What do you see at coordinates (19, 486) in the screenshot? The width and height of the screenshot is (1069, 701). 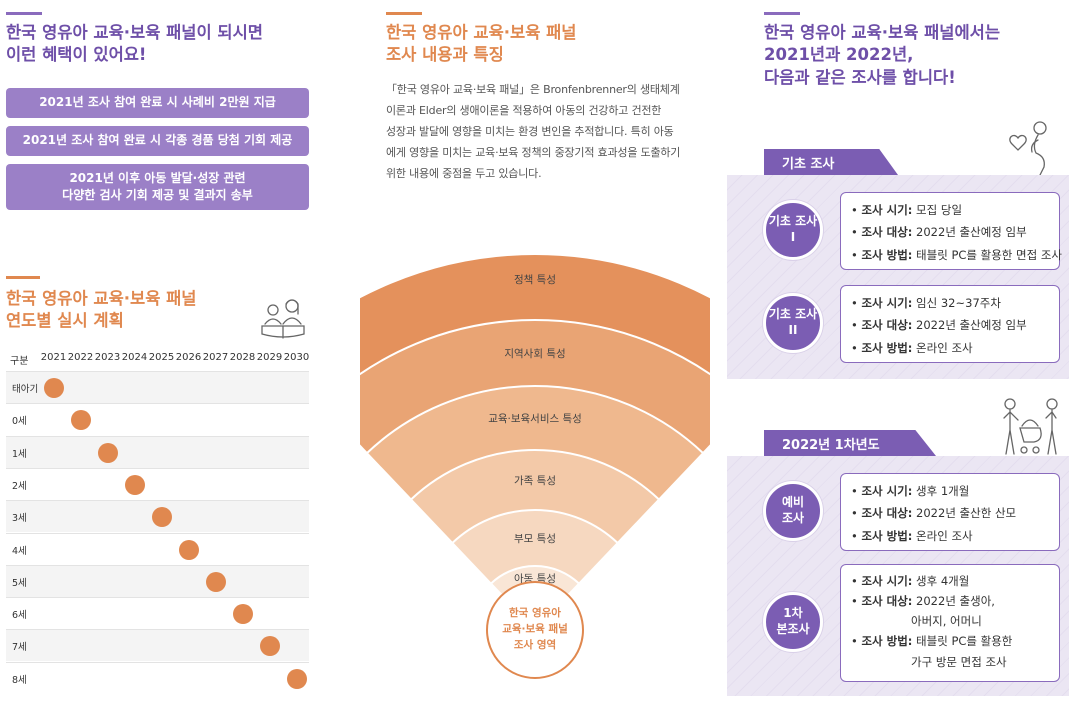 I see `plan-row-age: 2세` at bounding box center [19, 486].